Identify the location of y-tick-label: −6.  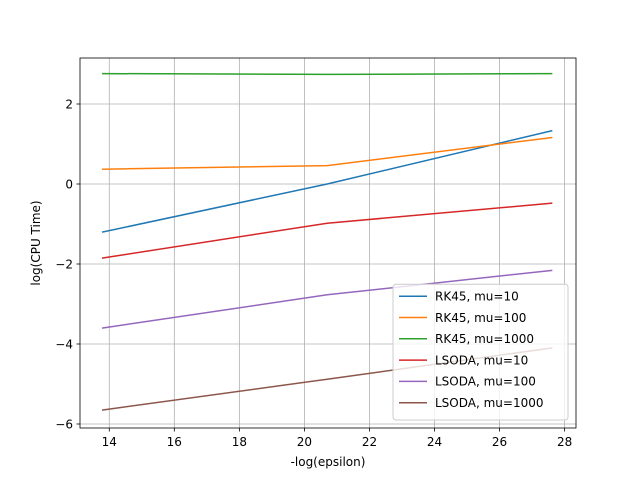
(64, 425).